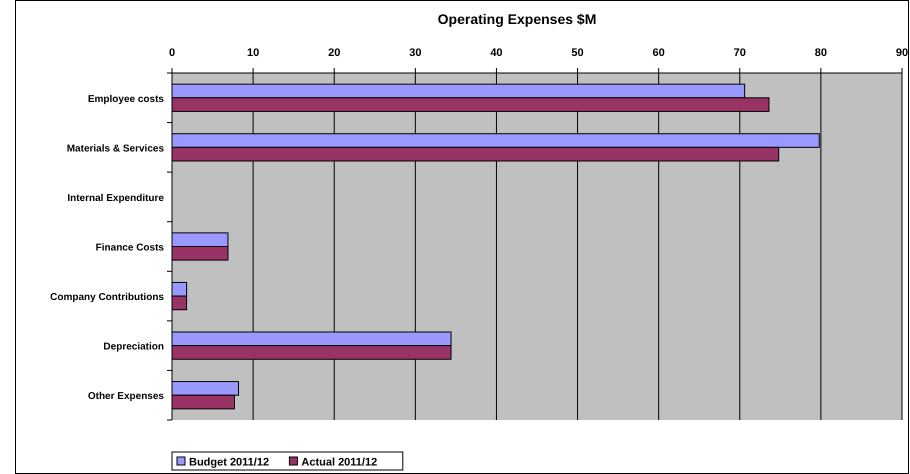 The image size is (910, 474). I want to click on y-tick-label: Other Expenses, so click(126, 396).